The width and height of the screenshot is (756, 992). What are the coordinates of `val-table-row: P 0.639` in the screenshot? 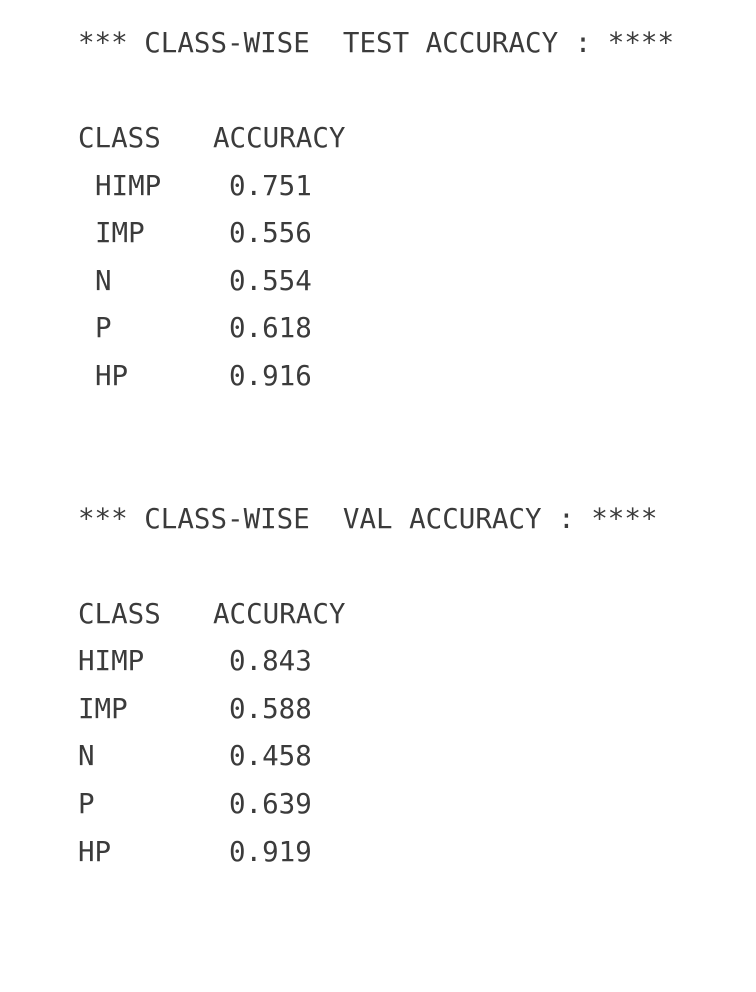 It's located at (278, 804).